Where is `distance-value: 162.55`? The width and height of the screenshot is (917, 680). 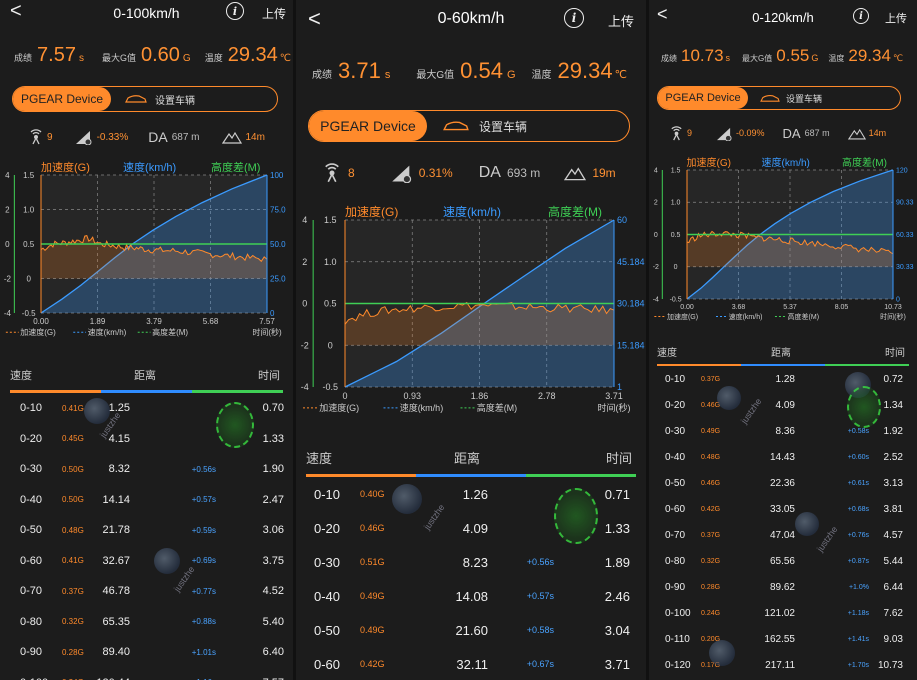 distance-value: 162.55 is located at coordinates (779, 639).